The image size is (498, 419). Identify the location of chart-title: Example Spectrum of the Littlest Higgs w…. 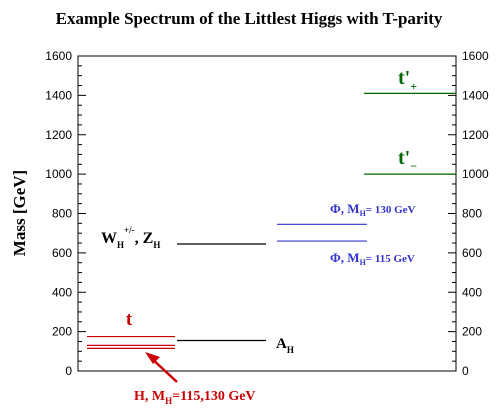
(249, 18).